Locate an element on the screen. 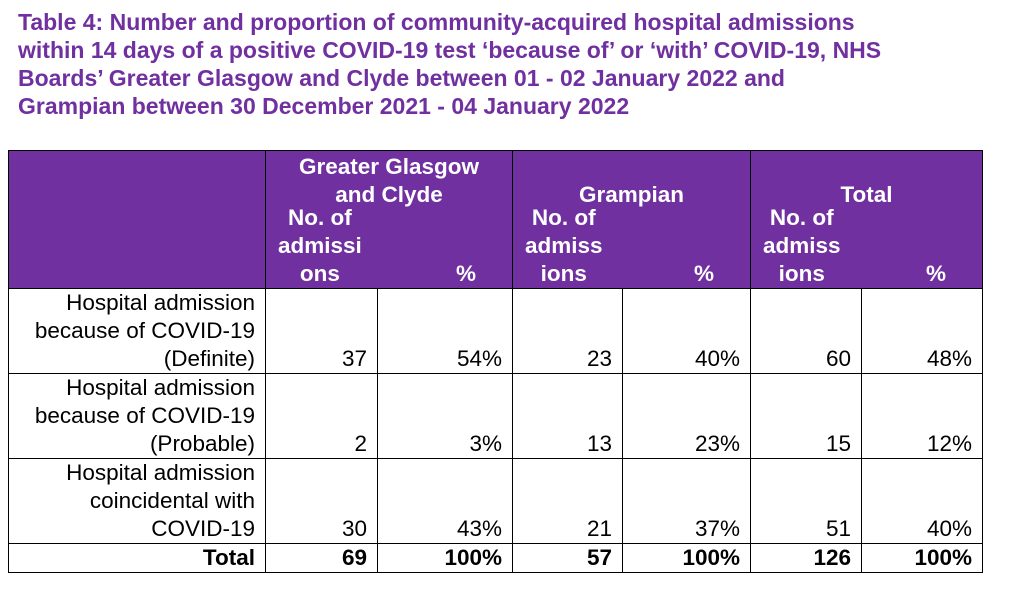  total-row: Total 69 100% 57 100% 126 100% is located at coordinates (495, 558).